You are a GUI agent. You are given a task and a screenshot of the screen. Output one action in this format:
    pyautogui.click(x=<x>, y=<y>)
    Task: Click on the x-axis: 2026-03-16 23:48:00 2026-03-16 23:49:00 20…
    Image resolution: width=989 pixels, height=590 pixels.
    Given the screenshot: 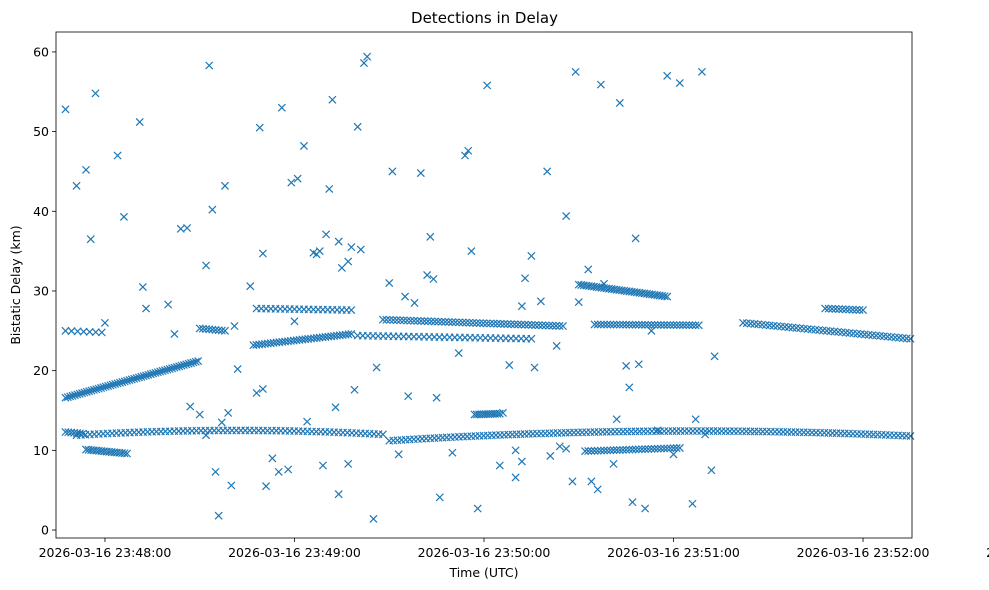 What is the action you would take?
    pyautogui.click(x=514, y=549)
    